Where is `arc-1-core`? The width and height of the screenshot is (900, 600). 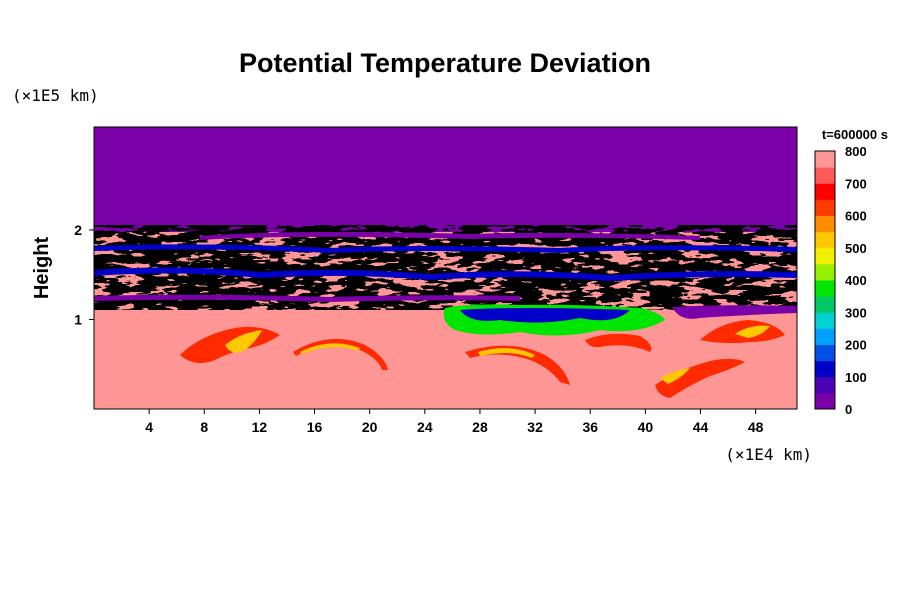 arc-1-core is located at coordinates (330, 348).